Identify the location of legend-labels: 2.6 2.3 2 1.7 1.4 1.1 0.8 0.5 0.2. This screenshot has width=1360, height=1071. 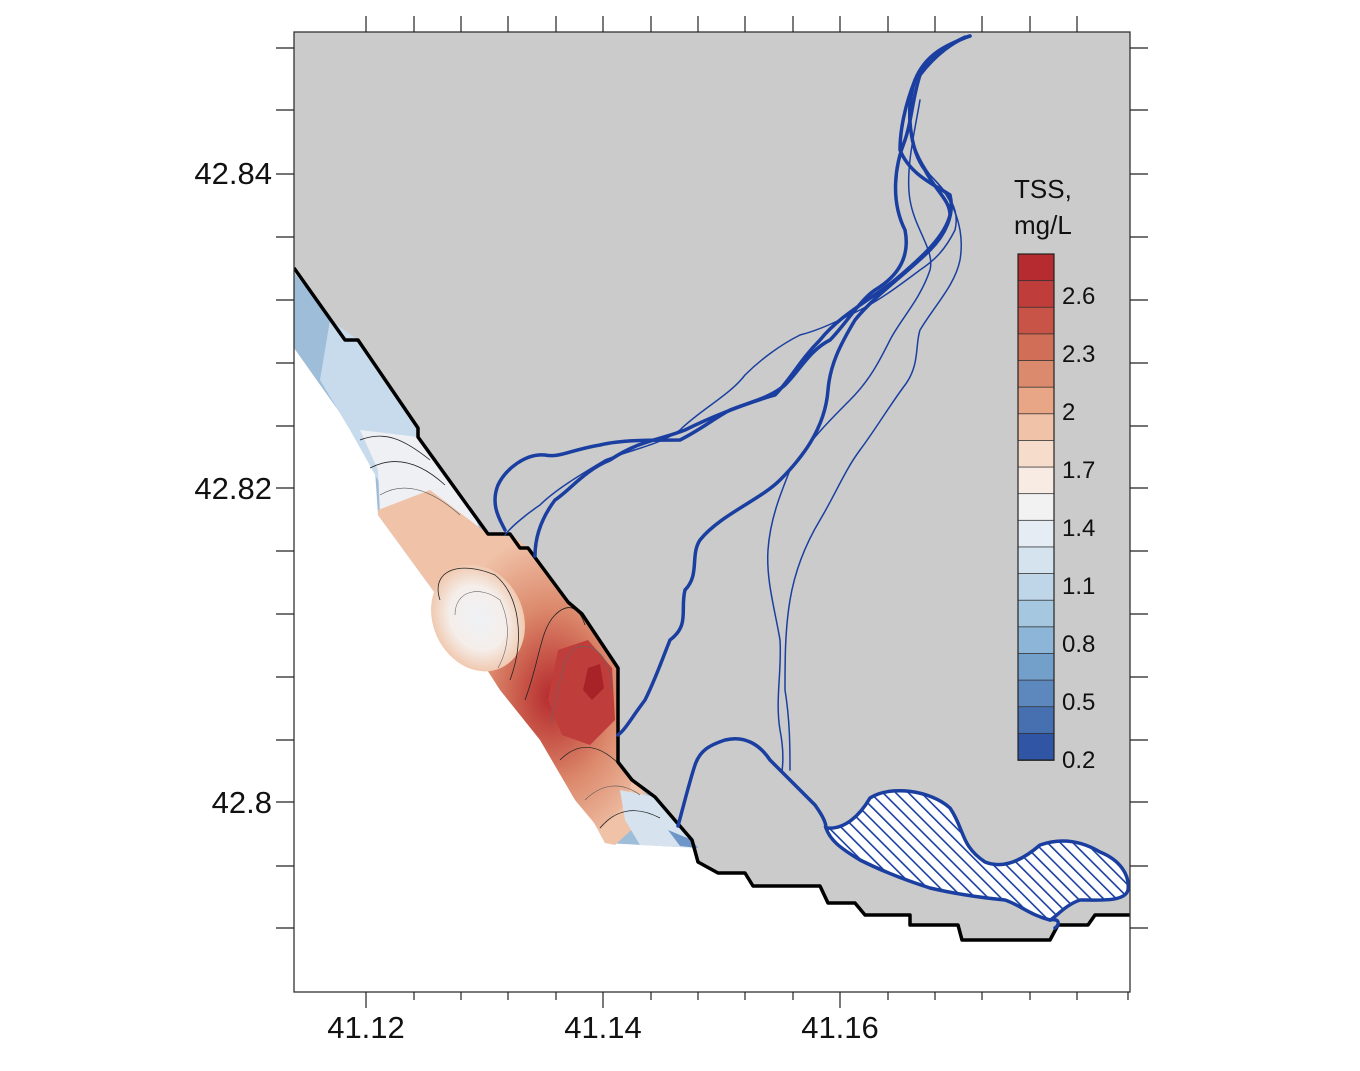
(1078, 528).